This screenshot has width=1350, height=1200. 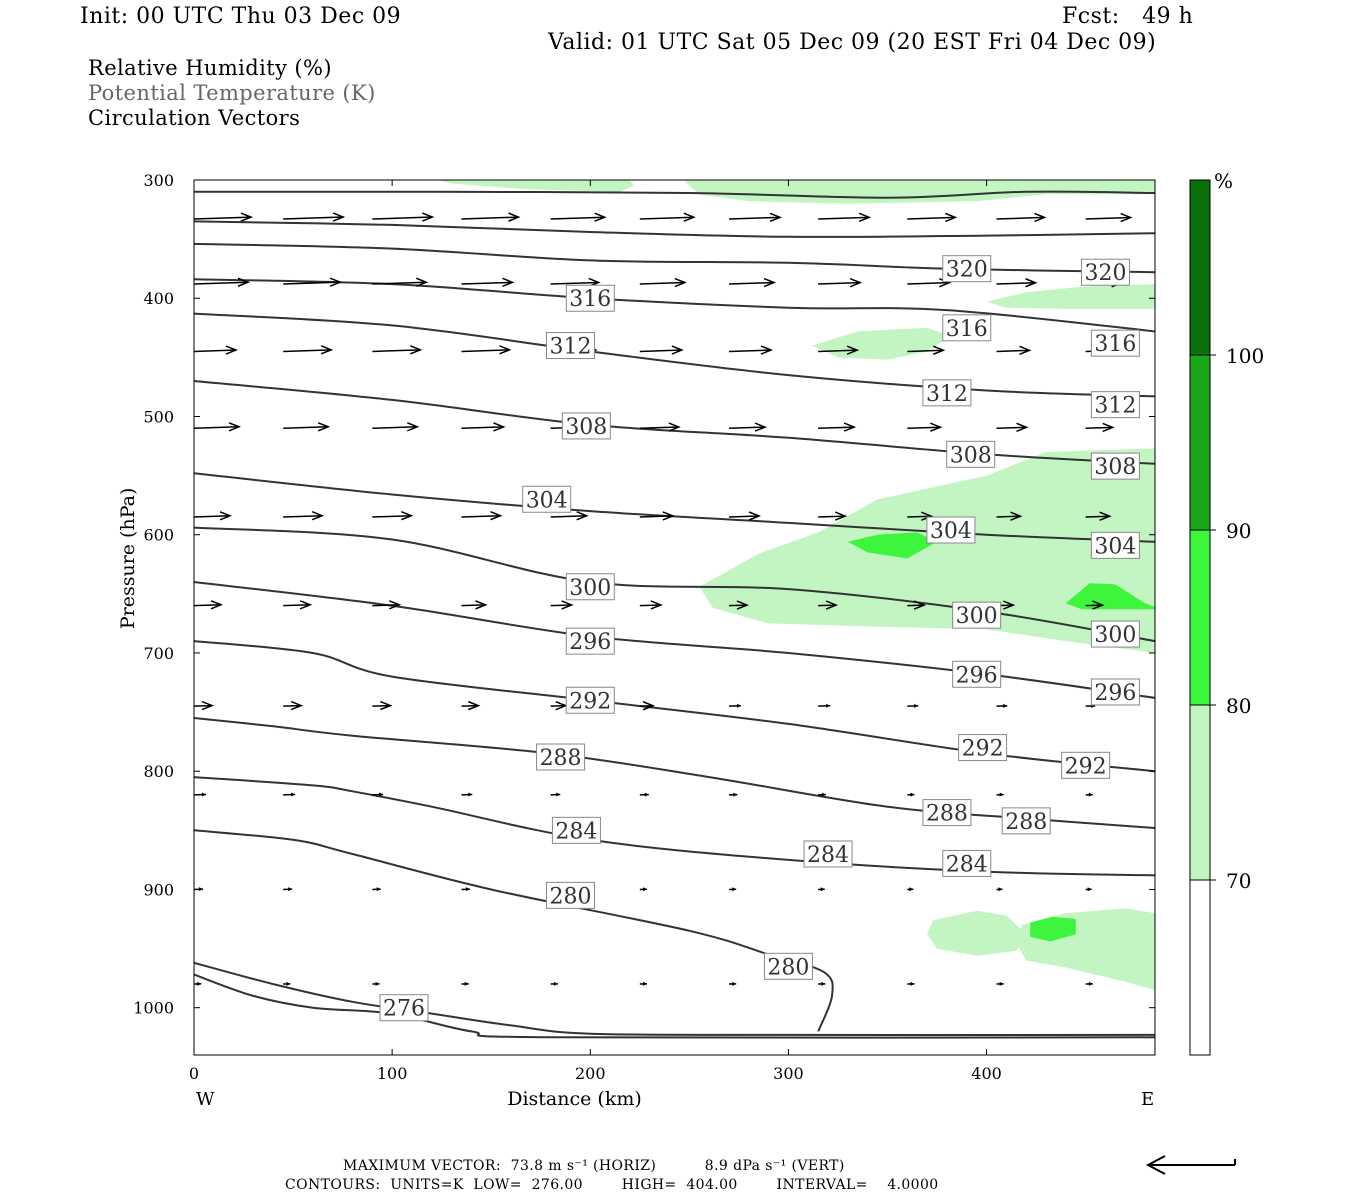 I want to click on y-tick-label: 300, so click(x=158, y=180).